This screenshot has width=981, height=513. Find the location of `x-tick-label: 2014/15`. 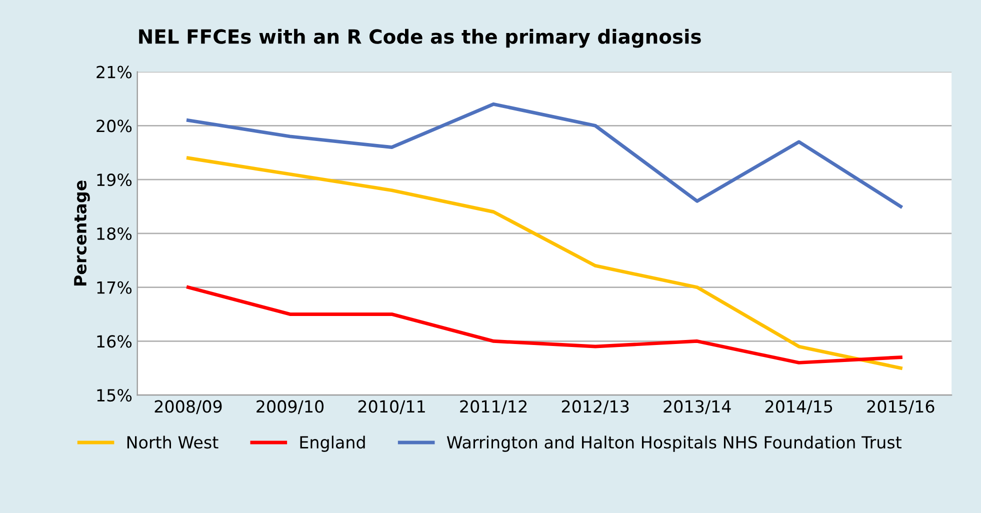

x-tick-label: 2014/15 is located at coordinates (799, 407).